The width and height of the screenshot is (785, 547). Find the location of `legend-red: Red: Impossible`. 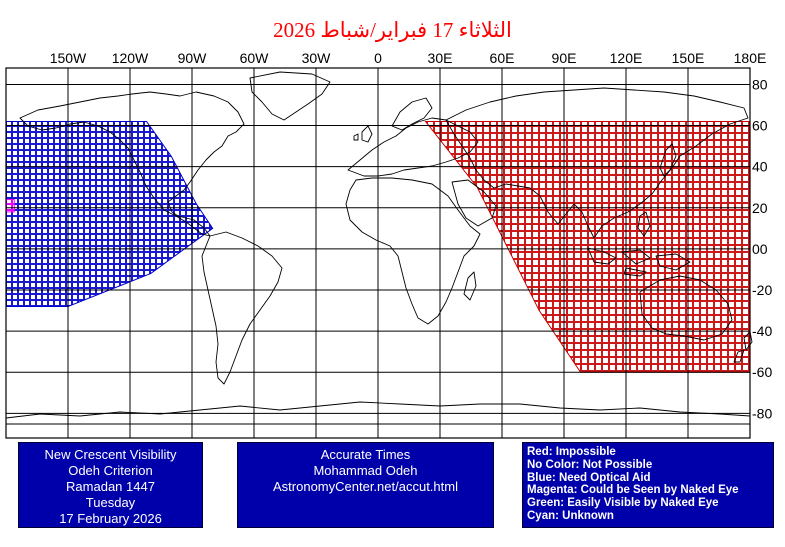

legend-red: Red: Impossible is located at coordinates (571, 452).